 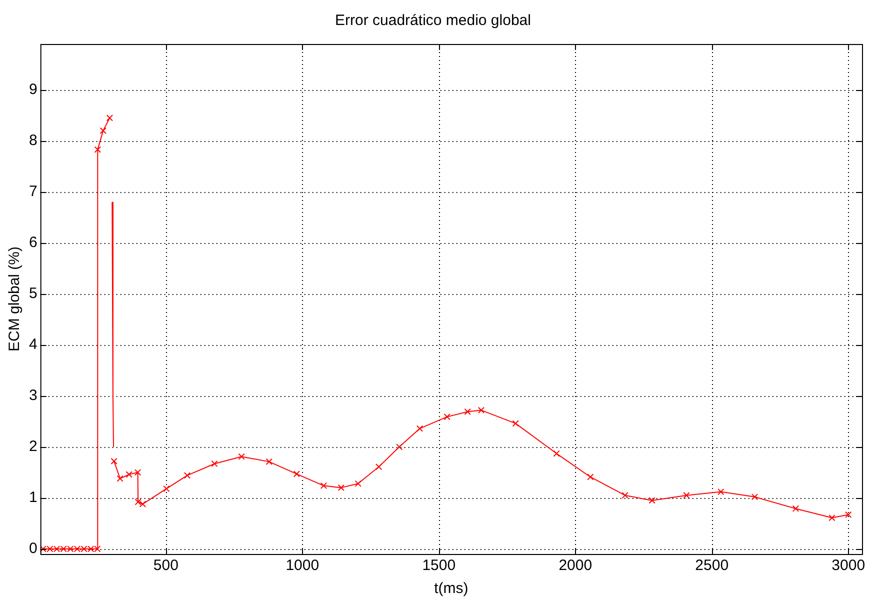 What do you see at coordinates (33, 549) in the screenshot?
I see `y-tick-label: 0` at bounding box center [33, 549].